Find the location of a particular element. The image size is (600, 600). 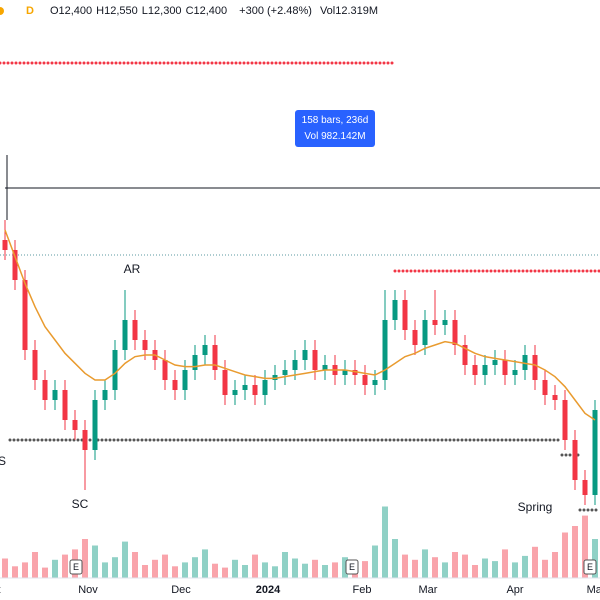

earnings-label: E is located at coordinates (590, 567).